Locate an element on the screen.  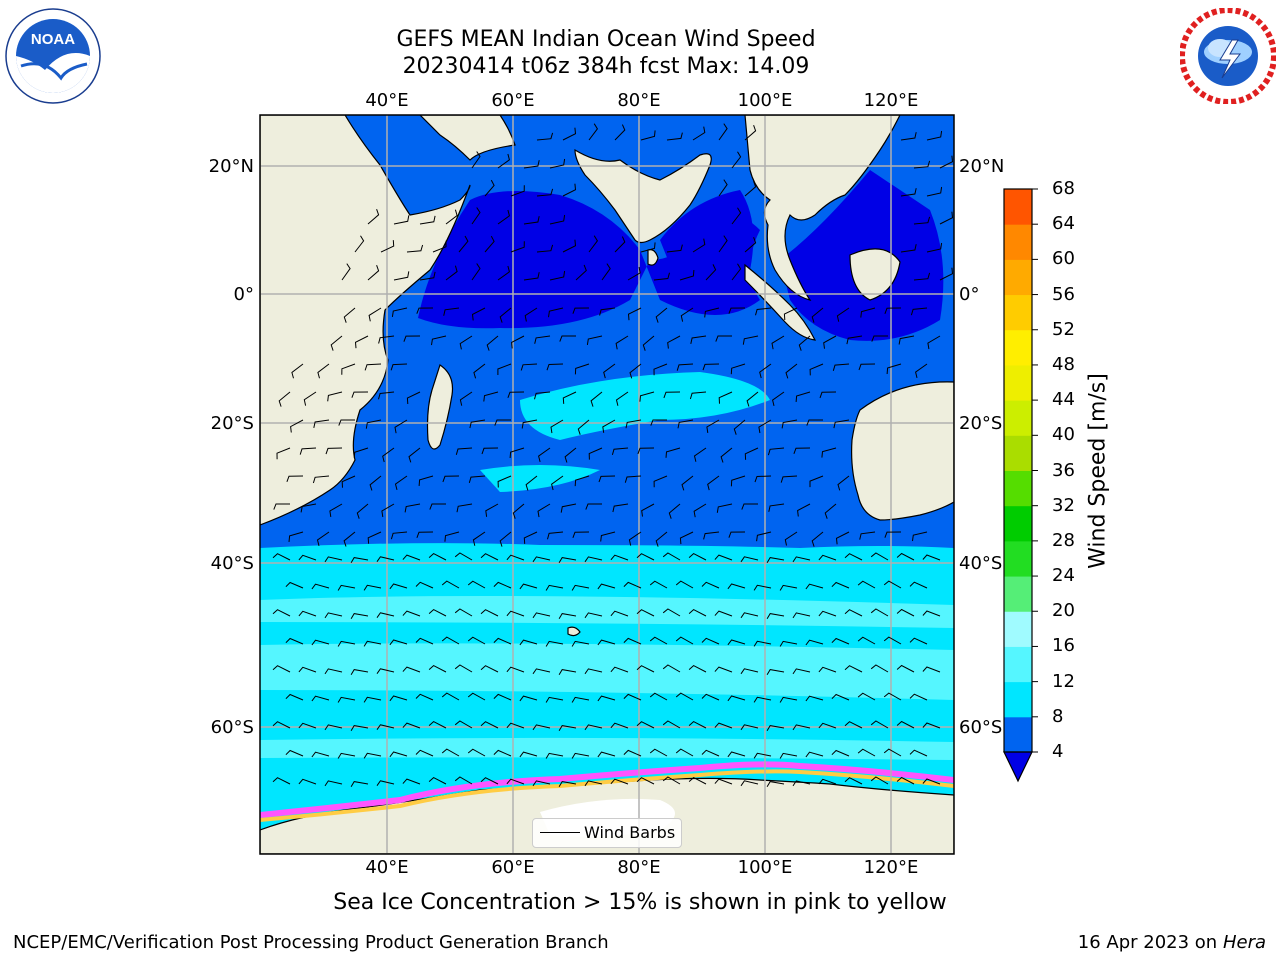
chart-subtitle: 20230414 t06z 384h fcst Max: 14.09 is located at coordinates (606, 66).